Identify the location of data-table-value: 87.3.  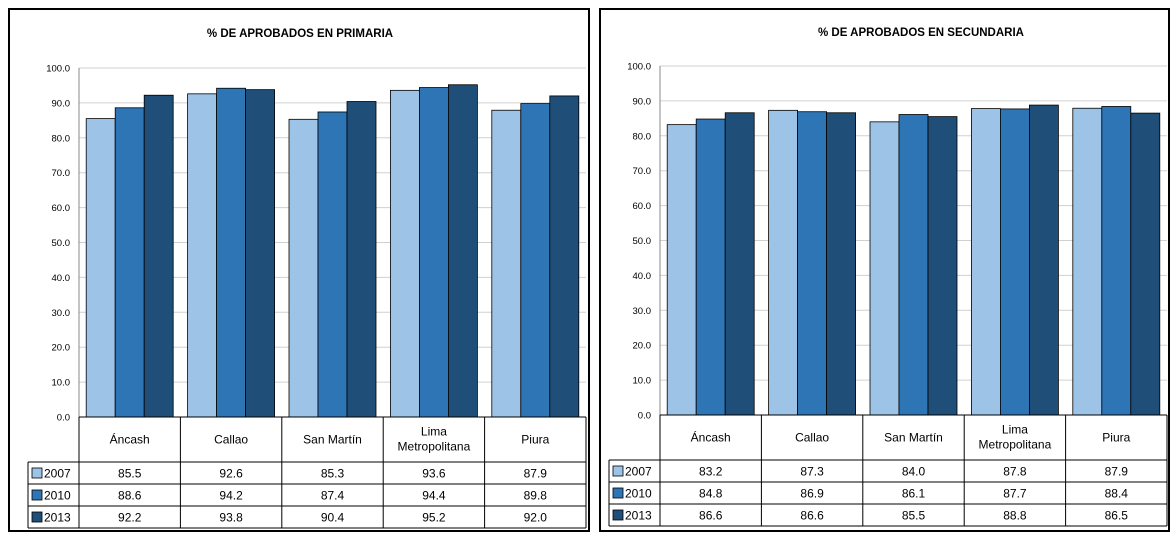
(812, 472).